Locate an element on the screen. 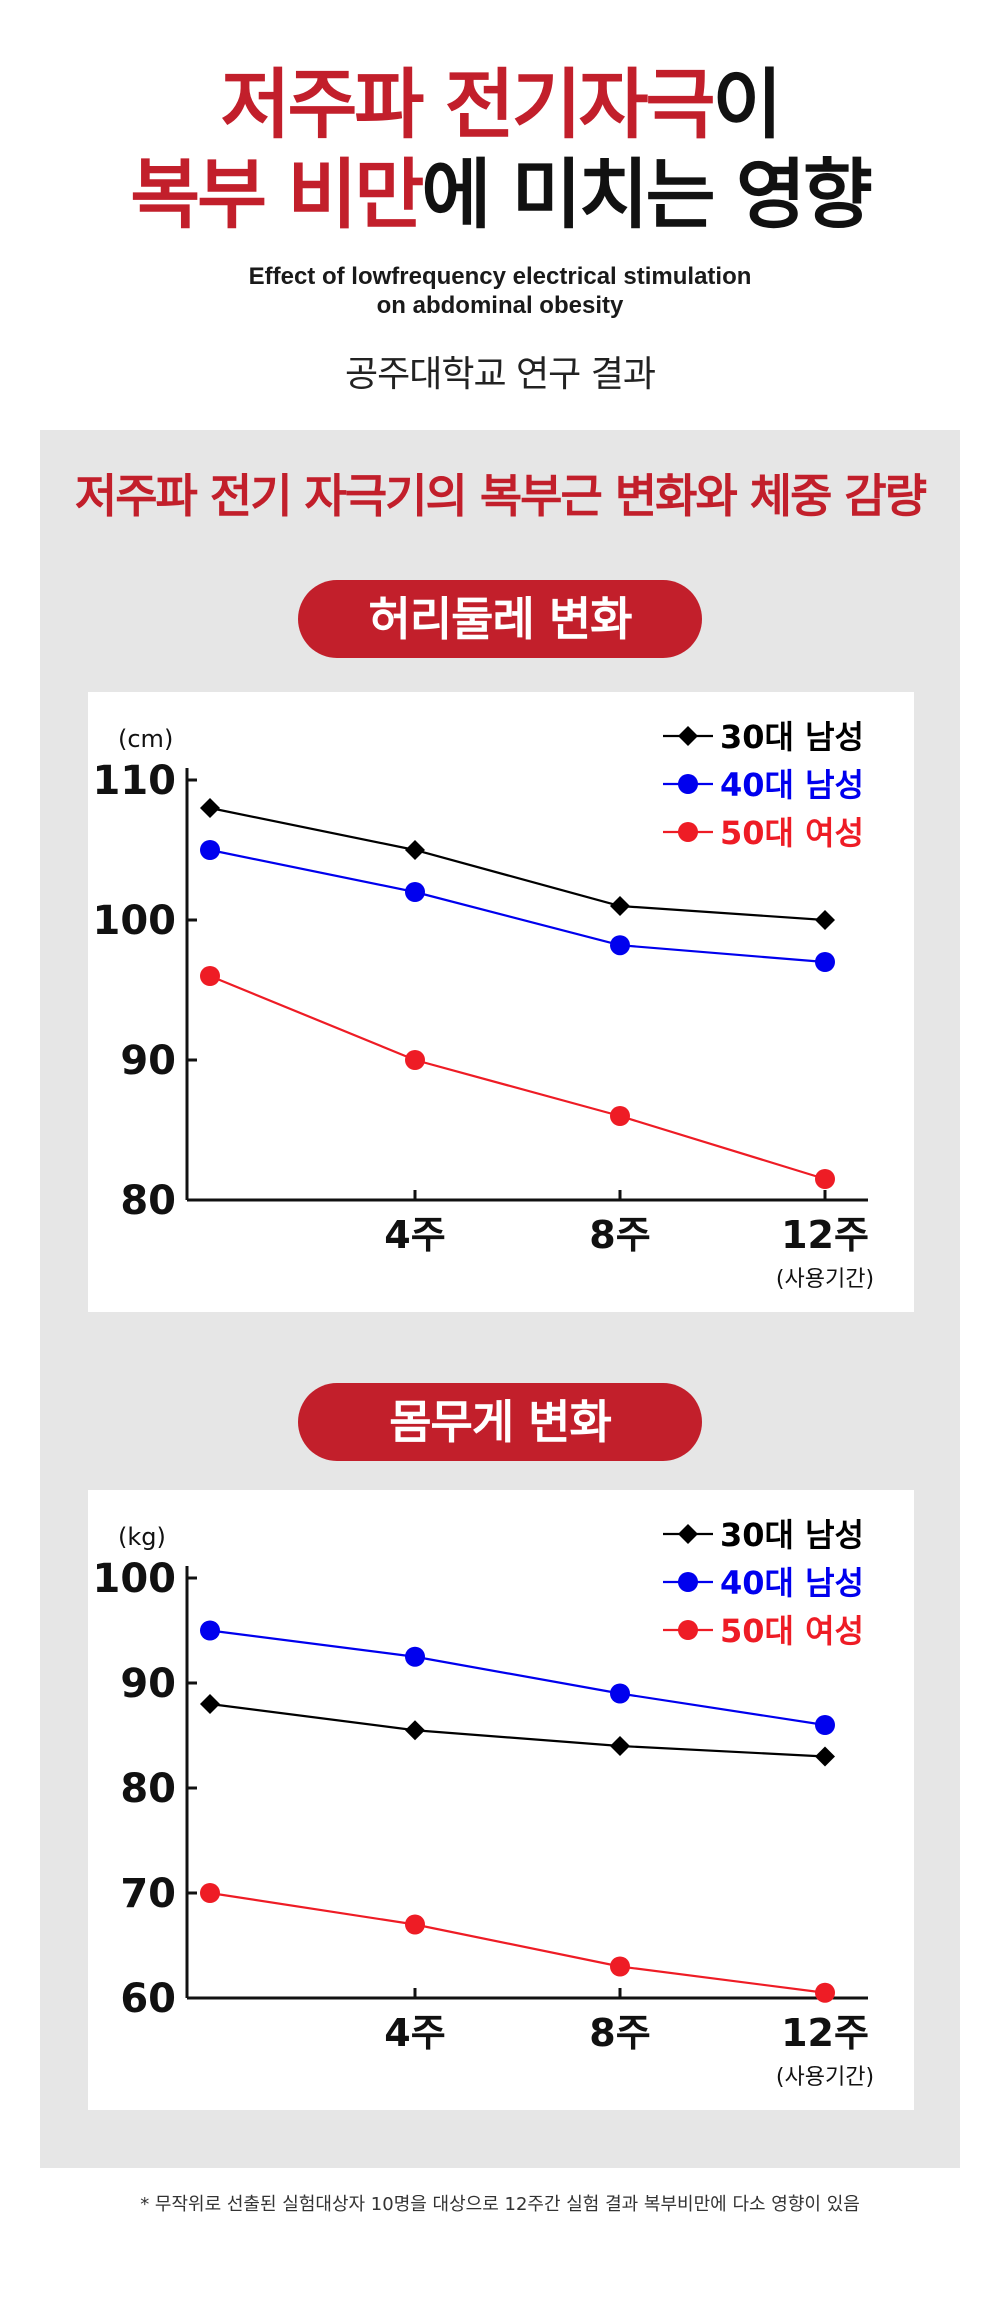  y-unit-label: (cm) is located at coordinates (145, 739).